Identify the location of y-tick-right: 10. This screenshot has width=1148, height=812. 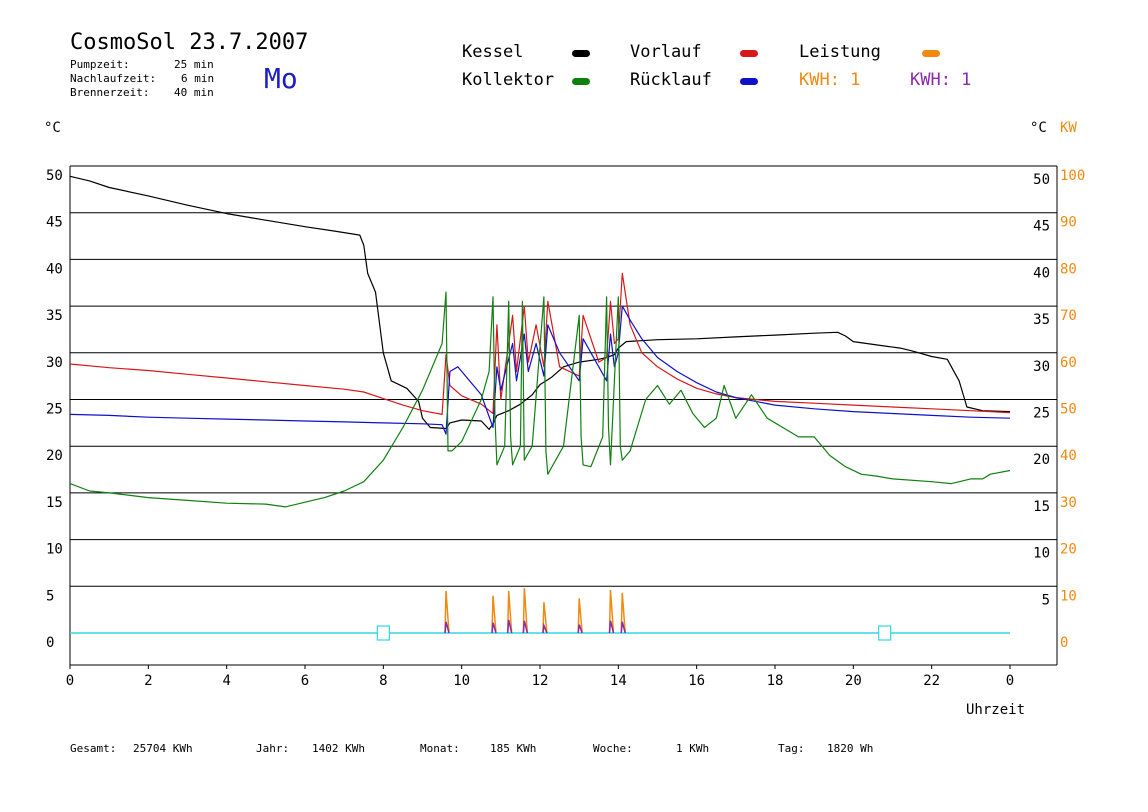
(1041, 554).